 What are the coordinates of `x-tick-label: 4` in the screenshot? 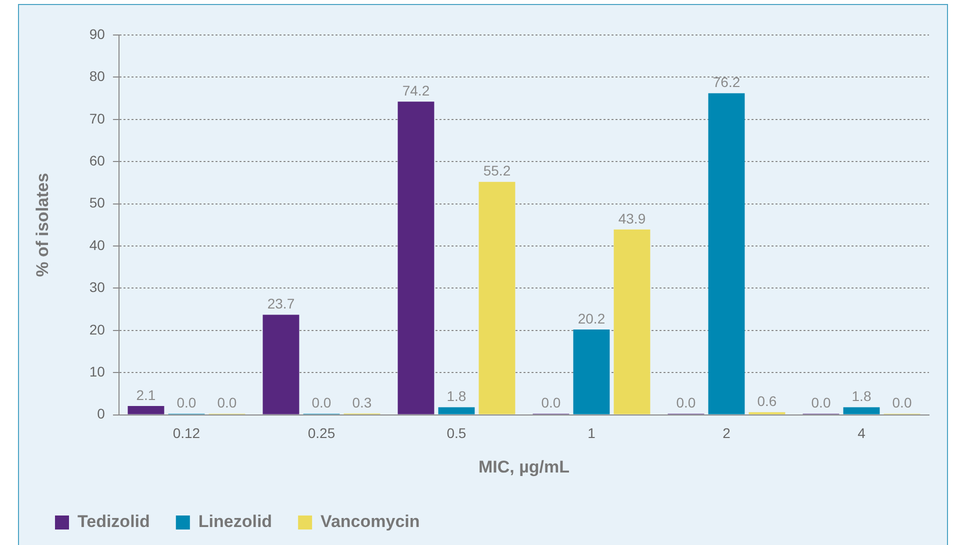 It's located at (862, 433).